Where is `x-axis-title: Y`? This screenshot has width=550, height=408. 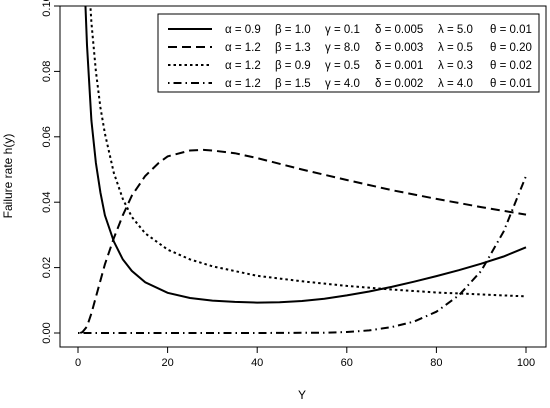 x-axis-title: Y is located at coordinates (302, 395).